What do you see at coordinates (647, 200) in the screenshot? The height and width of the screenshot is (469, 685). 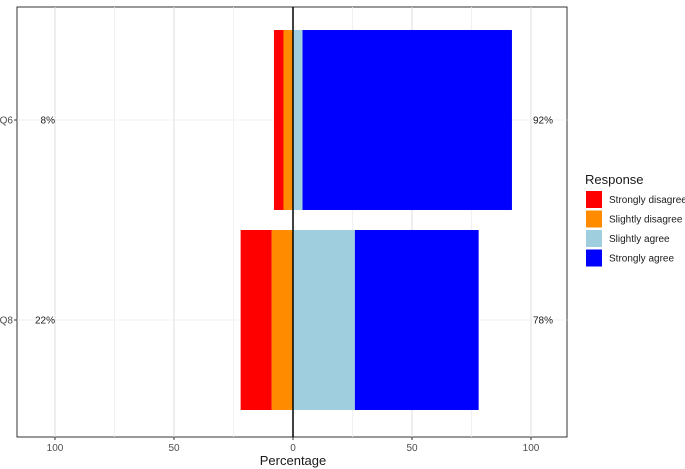 I see `legend-label: Strongly disagree` at bounding box center [647, 200].